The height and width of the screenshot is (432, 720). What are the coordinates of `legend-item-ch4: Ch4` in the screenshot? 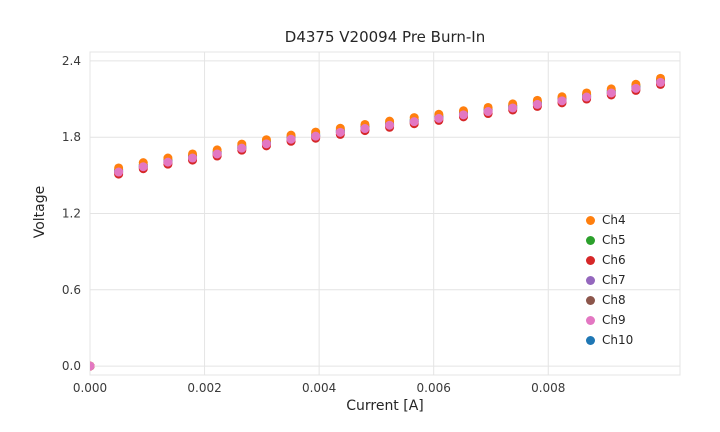 It's located at (609, 220).